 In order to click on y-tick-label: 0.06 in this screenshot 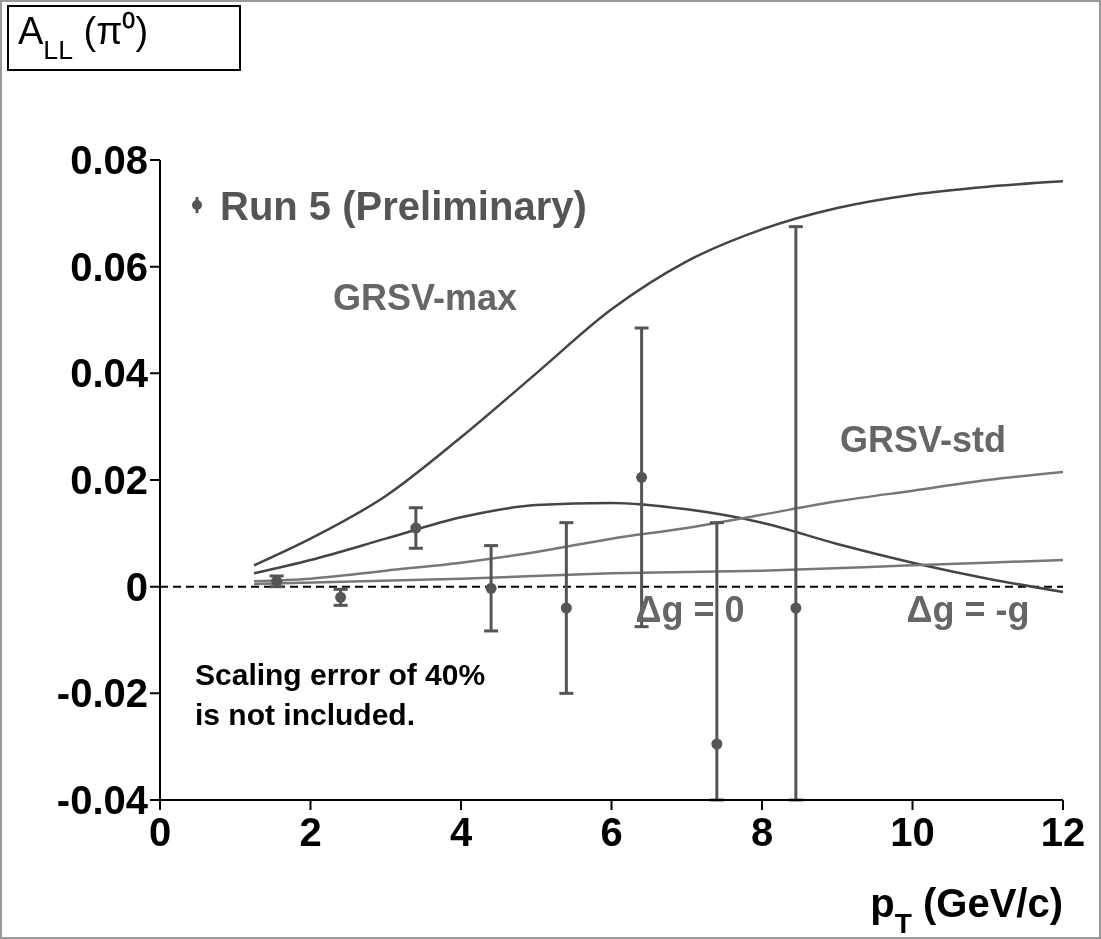, I will do `click(109, 266)`.